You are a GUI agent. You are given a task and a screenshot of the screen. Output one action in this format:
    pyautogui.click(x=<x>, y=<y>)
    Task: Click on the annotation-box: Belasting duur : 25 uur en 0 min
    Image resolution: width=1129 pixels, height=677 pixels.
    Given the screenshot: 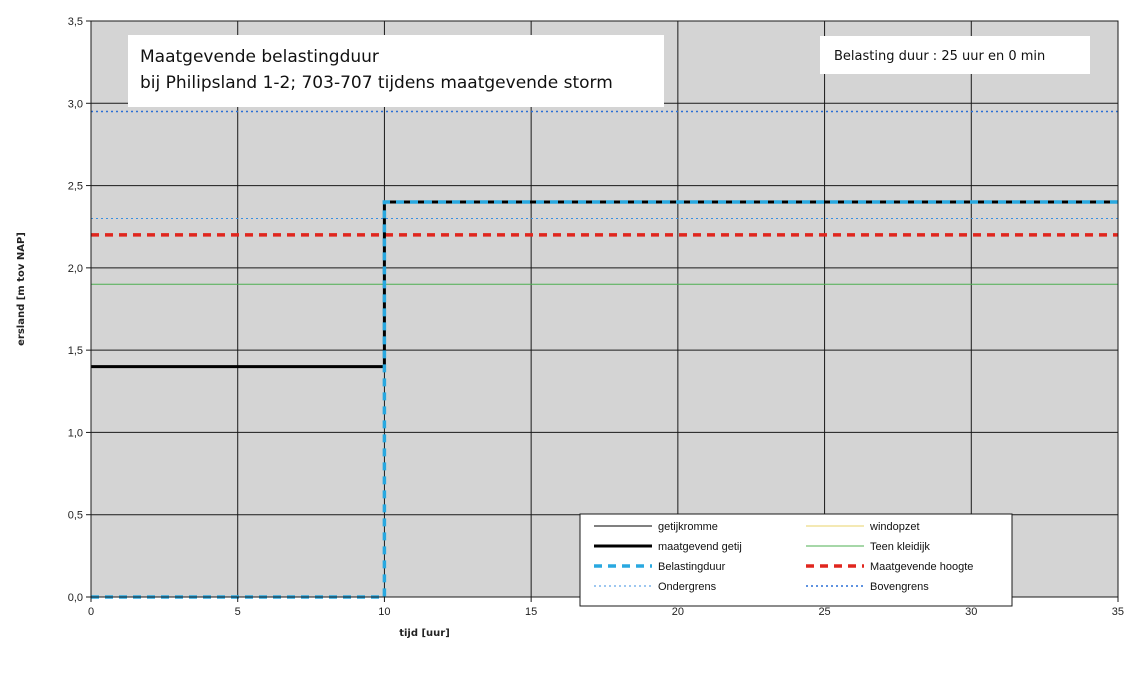 What is the action you would take?
    pyautogui.click(x=955, y=55)
    